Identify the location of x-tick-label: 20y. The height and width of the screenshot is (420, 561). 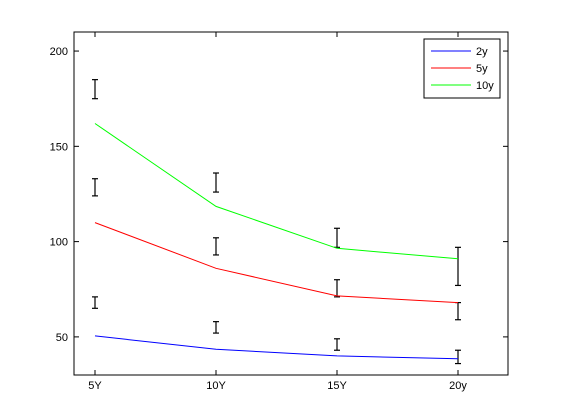
(458, 386).